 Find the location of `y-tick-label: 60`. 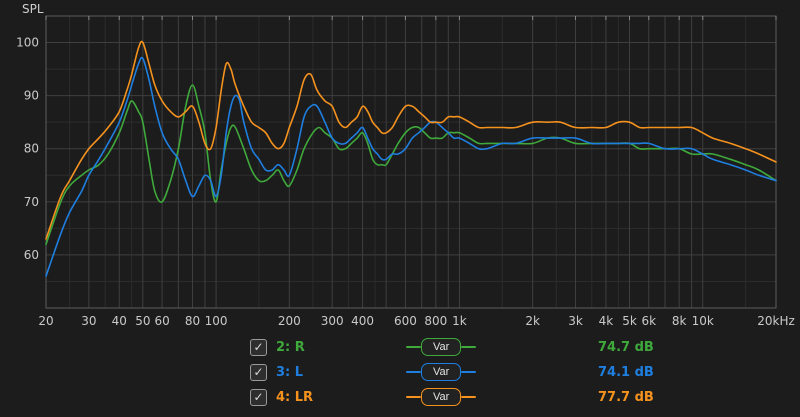

y-tick-label: 60 is located at coordinates (31, 255).